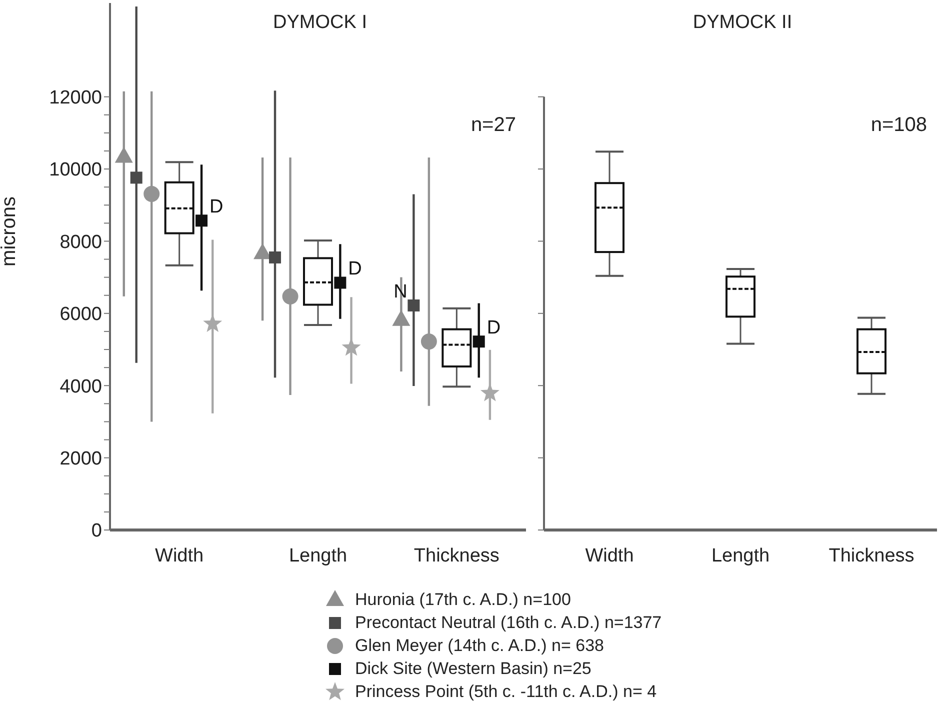  What do you see at coordinates (96, 531) in the screenshot?
I see `y-tick-label: 0` at bounding box center [96, 531].